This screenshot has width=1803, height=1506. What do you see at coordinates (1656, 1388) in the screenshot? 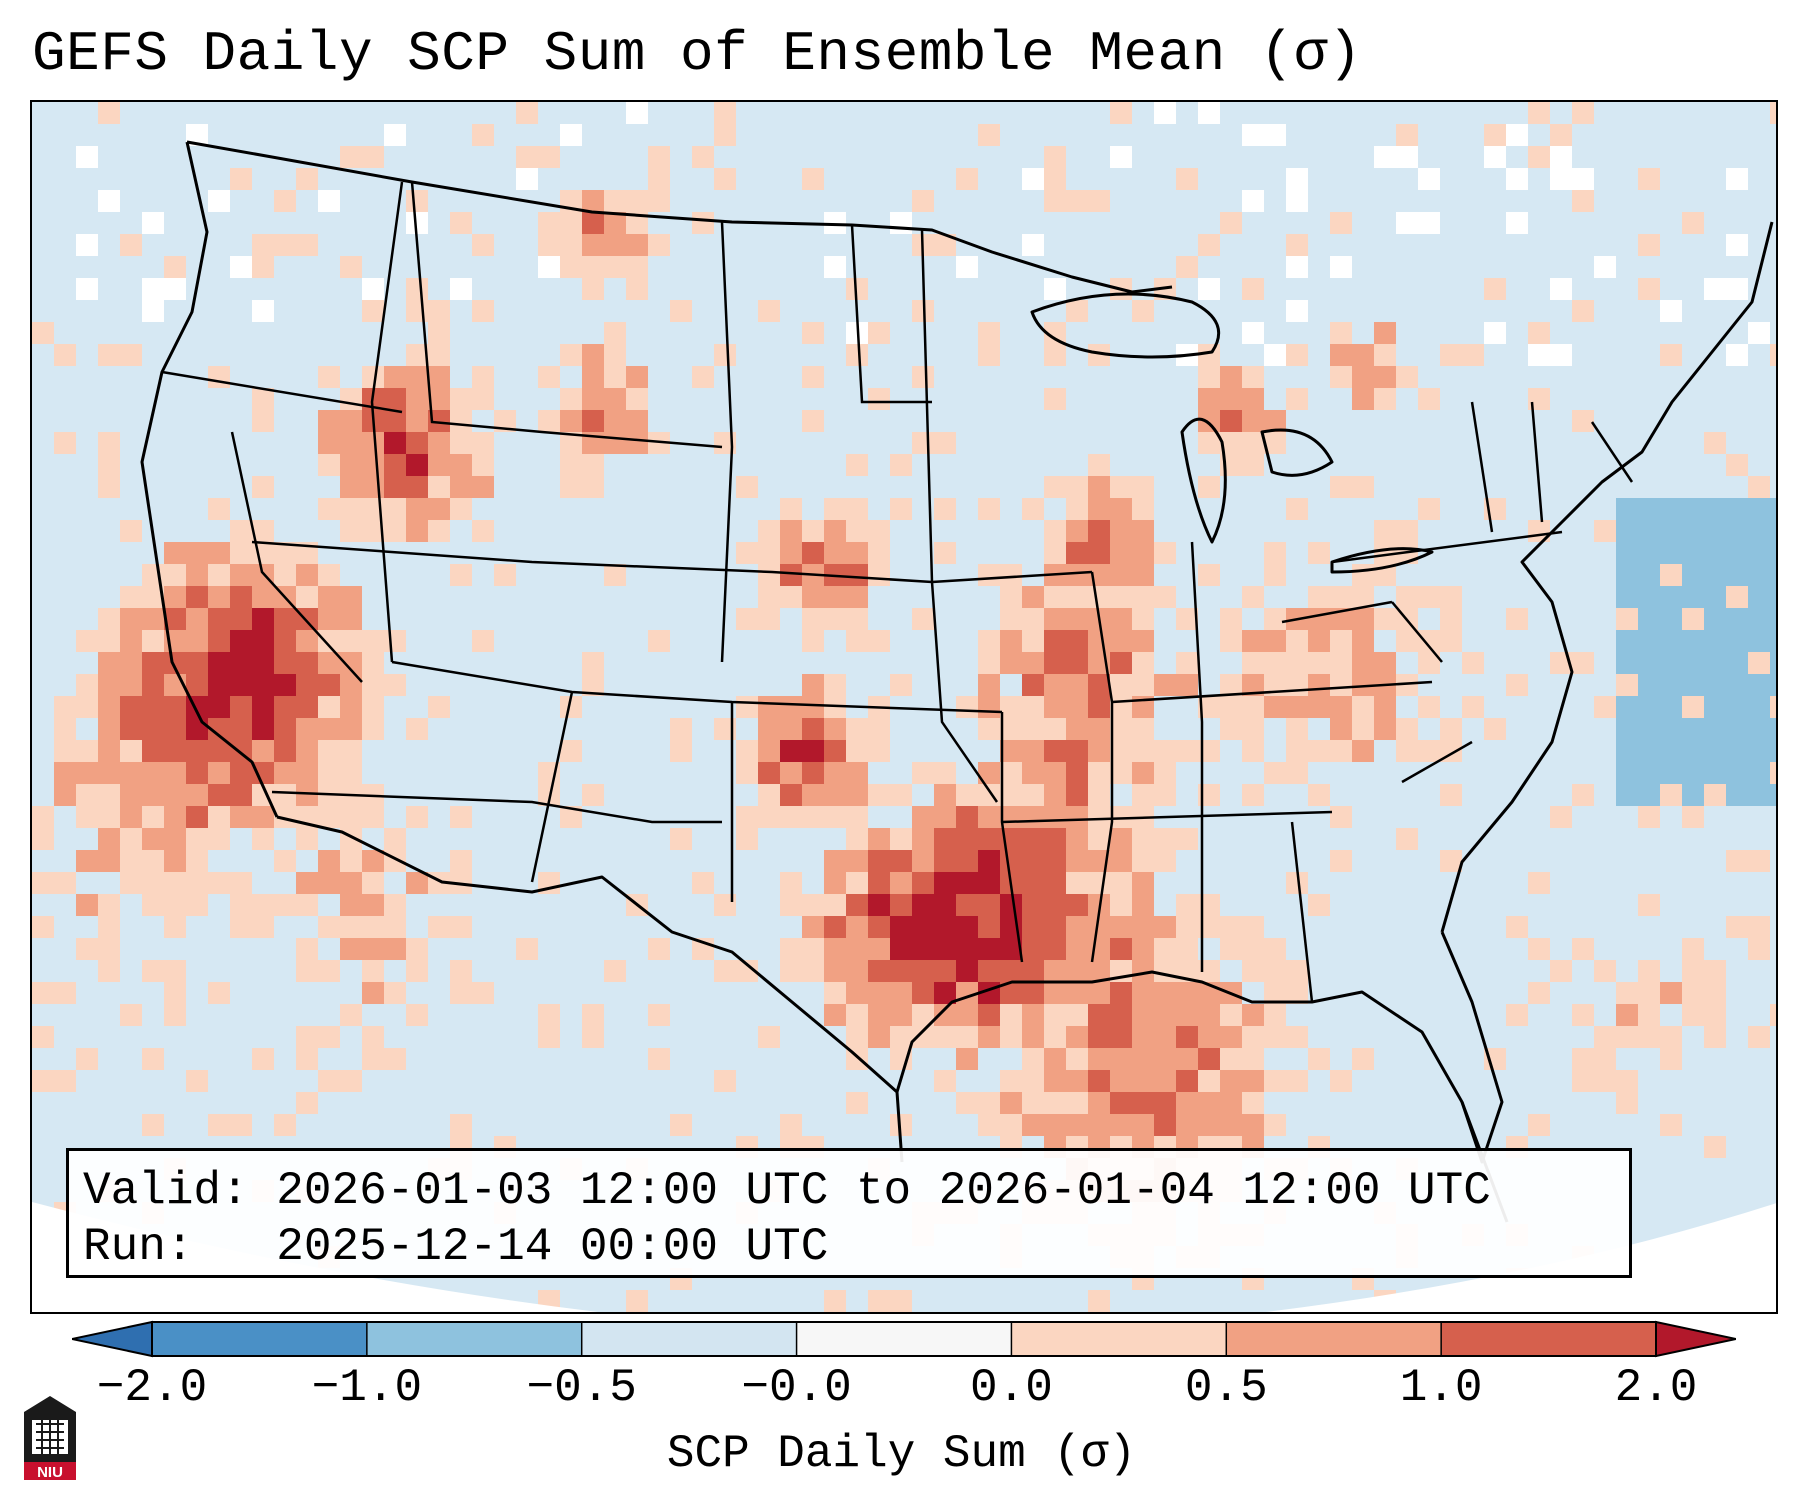
I see `colorbar-tick-label: 2.0` at bounding box center [1656, 1388].